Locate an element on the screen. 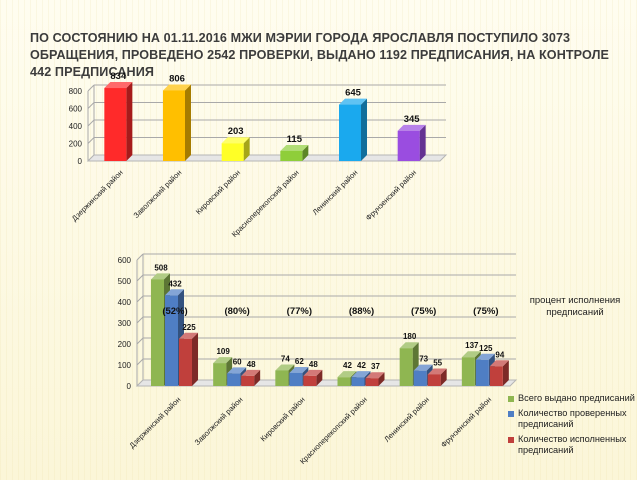  chart1-value-label-3: 115 is located at coordinates (295, 139).